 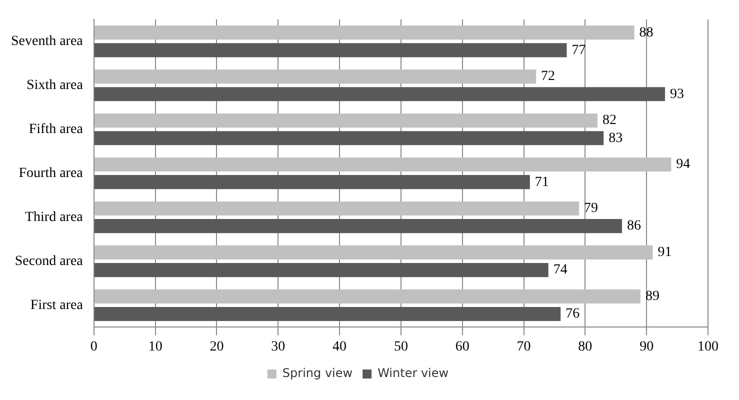 I want to click on data-label: 76, so click(x=573, y=314).